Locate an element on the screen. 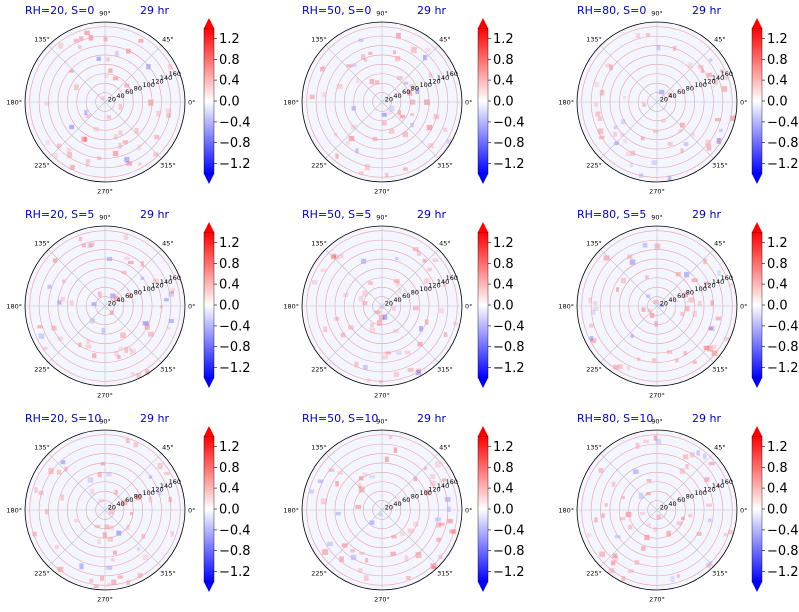 Image resolution: width=799 pixels, height=612 pixels. panel-title: RH=20, S=0 is located at coordinates (59, 10).